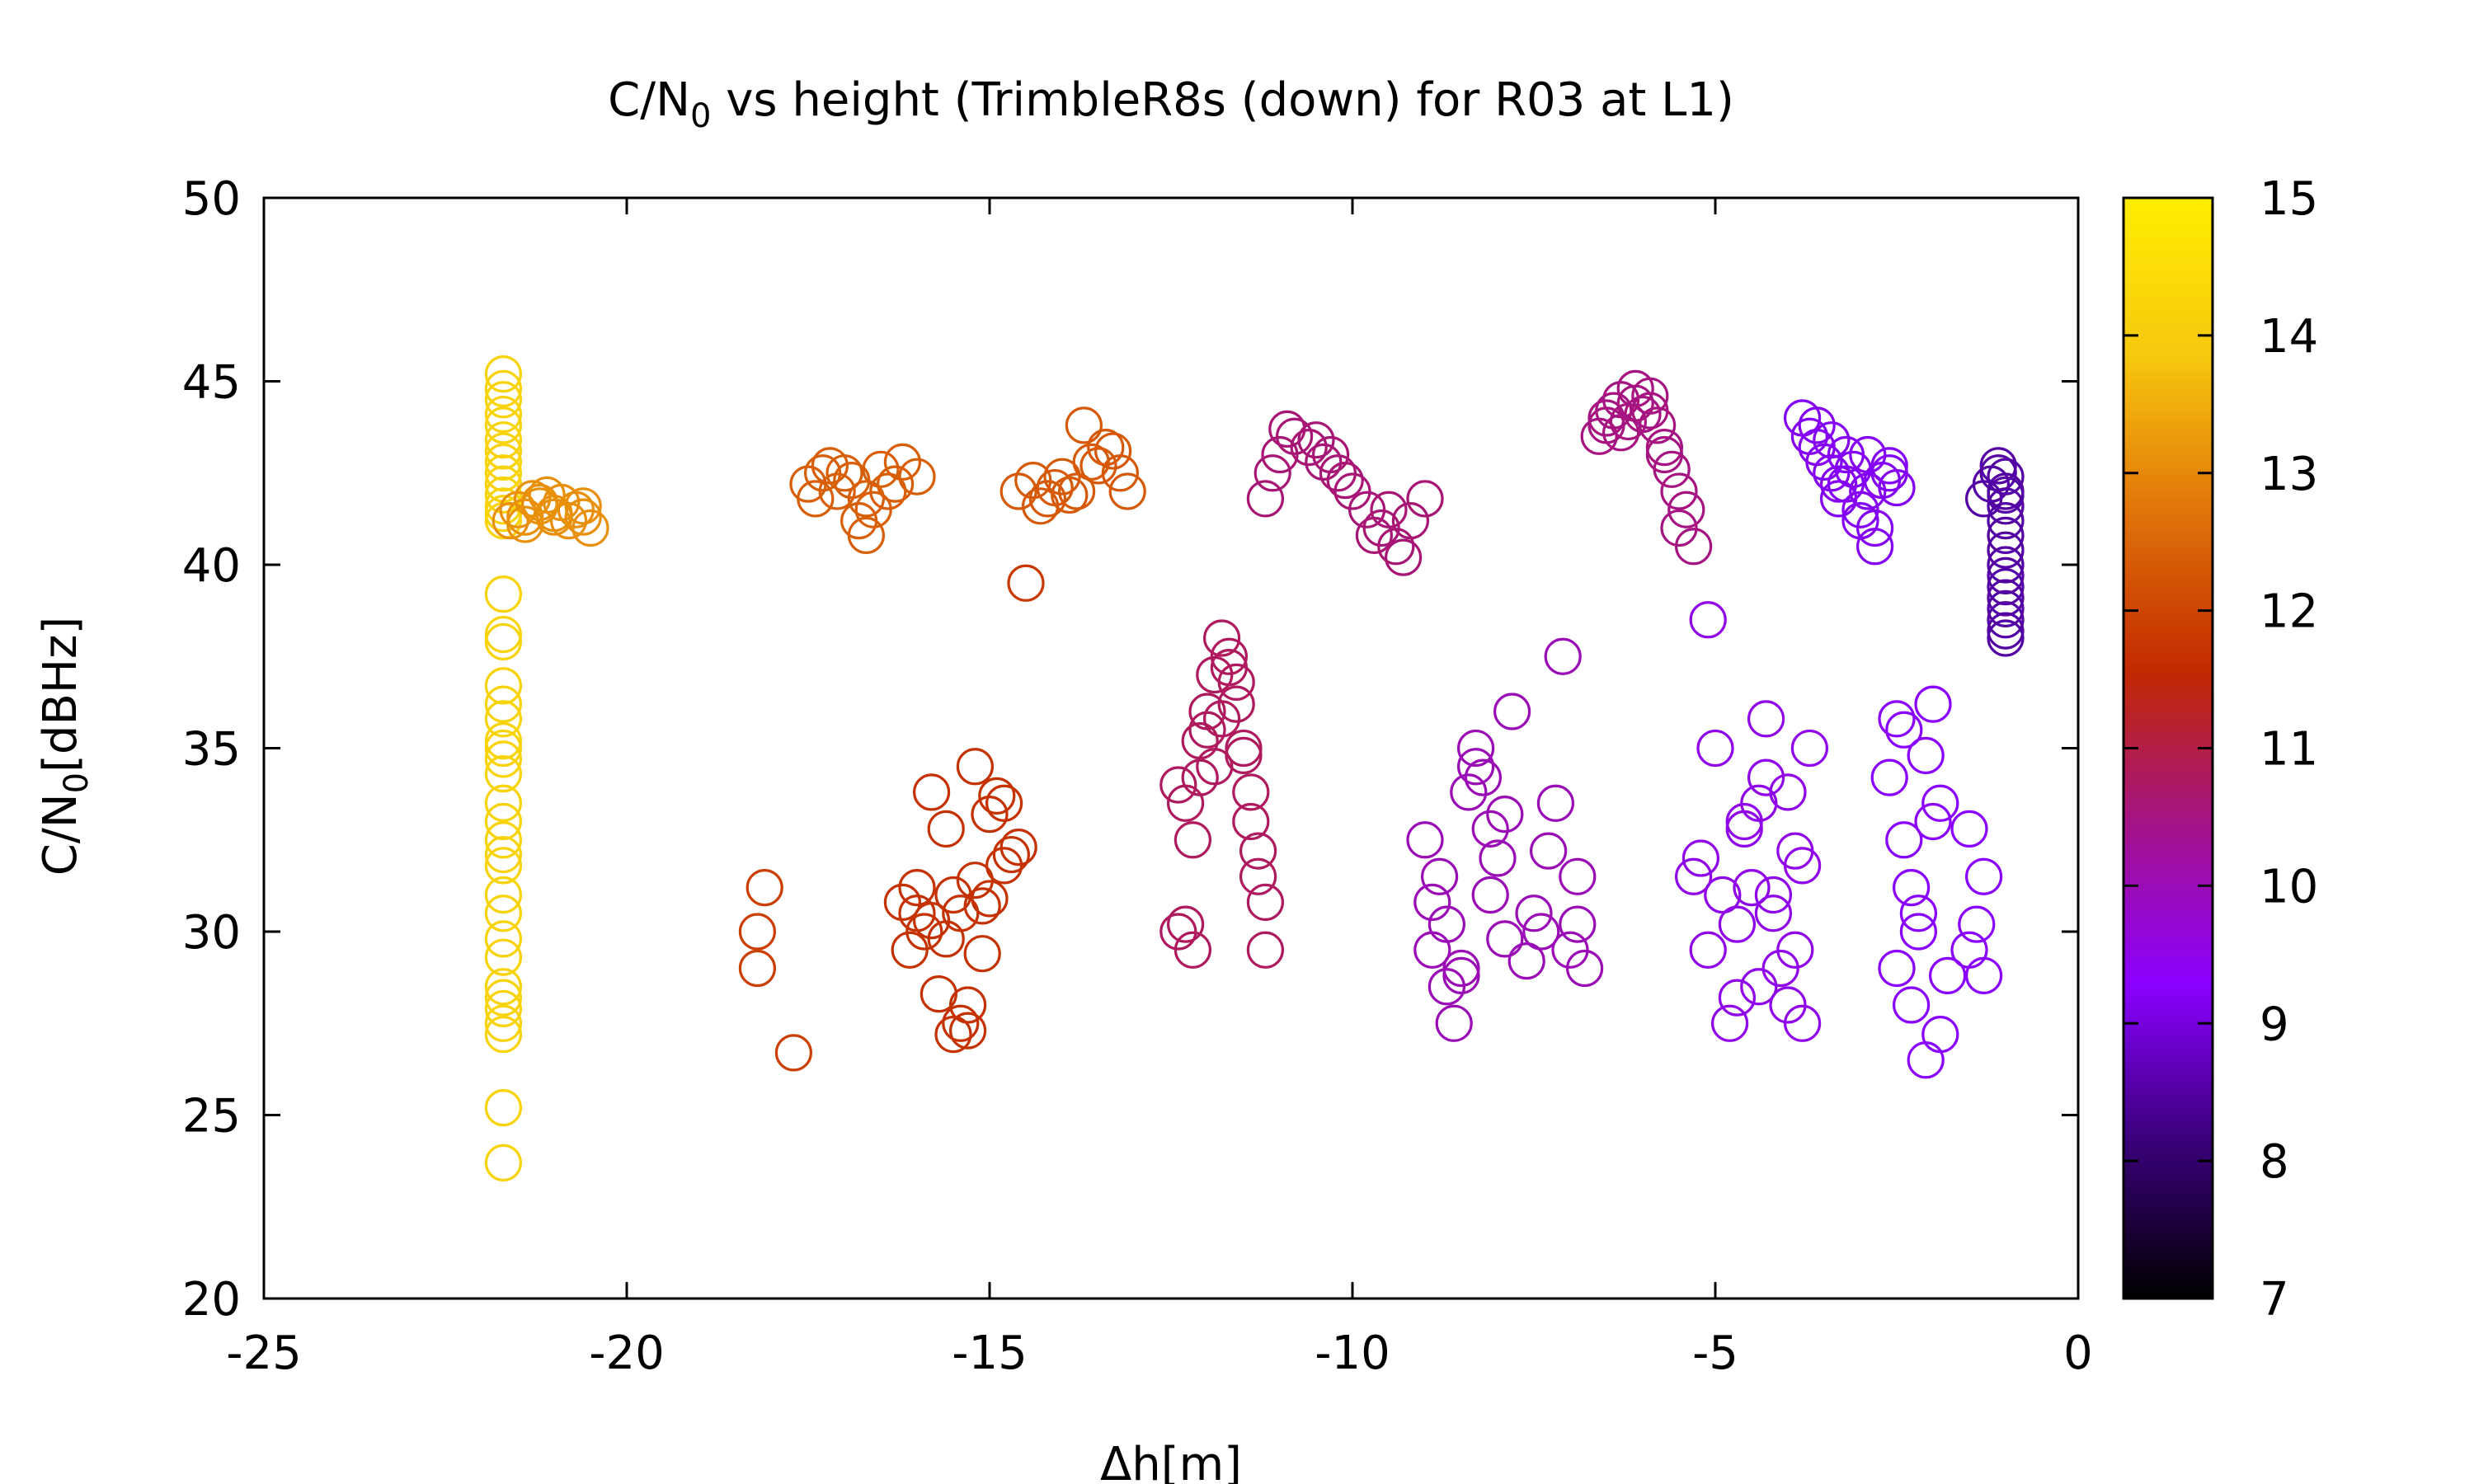 Image resolution: width=2474 pixels, height=1484 pixels. I want to click on x-tick-label: -10, so click(1352, 1353).